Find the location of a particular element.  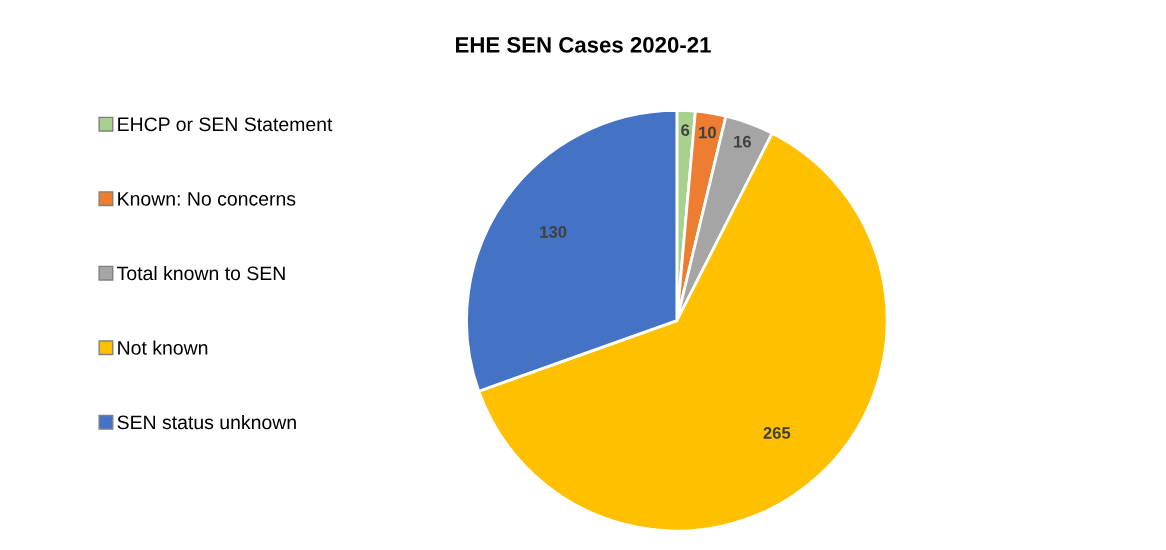

data-label: 265 is located at coordinates (777, 433).